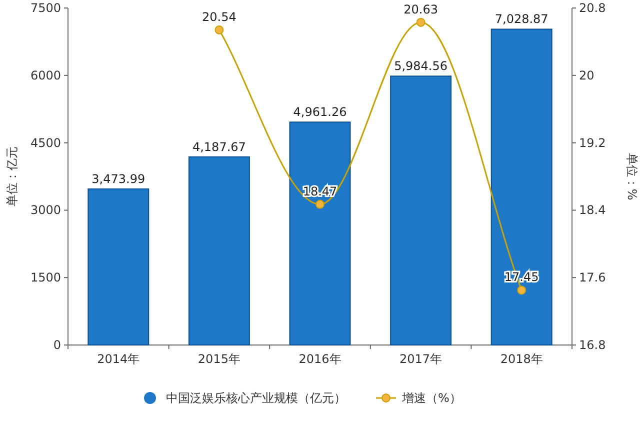 The width and height of the screenshot is (640, 427). What do you see at coordinates (57, 345) in the screenshot?
I see `y-tick-label: 0` at bounding box center [57, 345].